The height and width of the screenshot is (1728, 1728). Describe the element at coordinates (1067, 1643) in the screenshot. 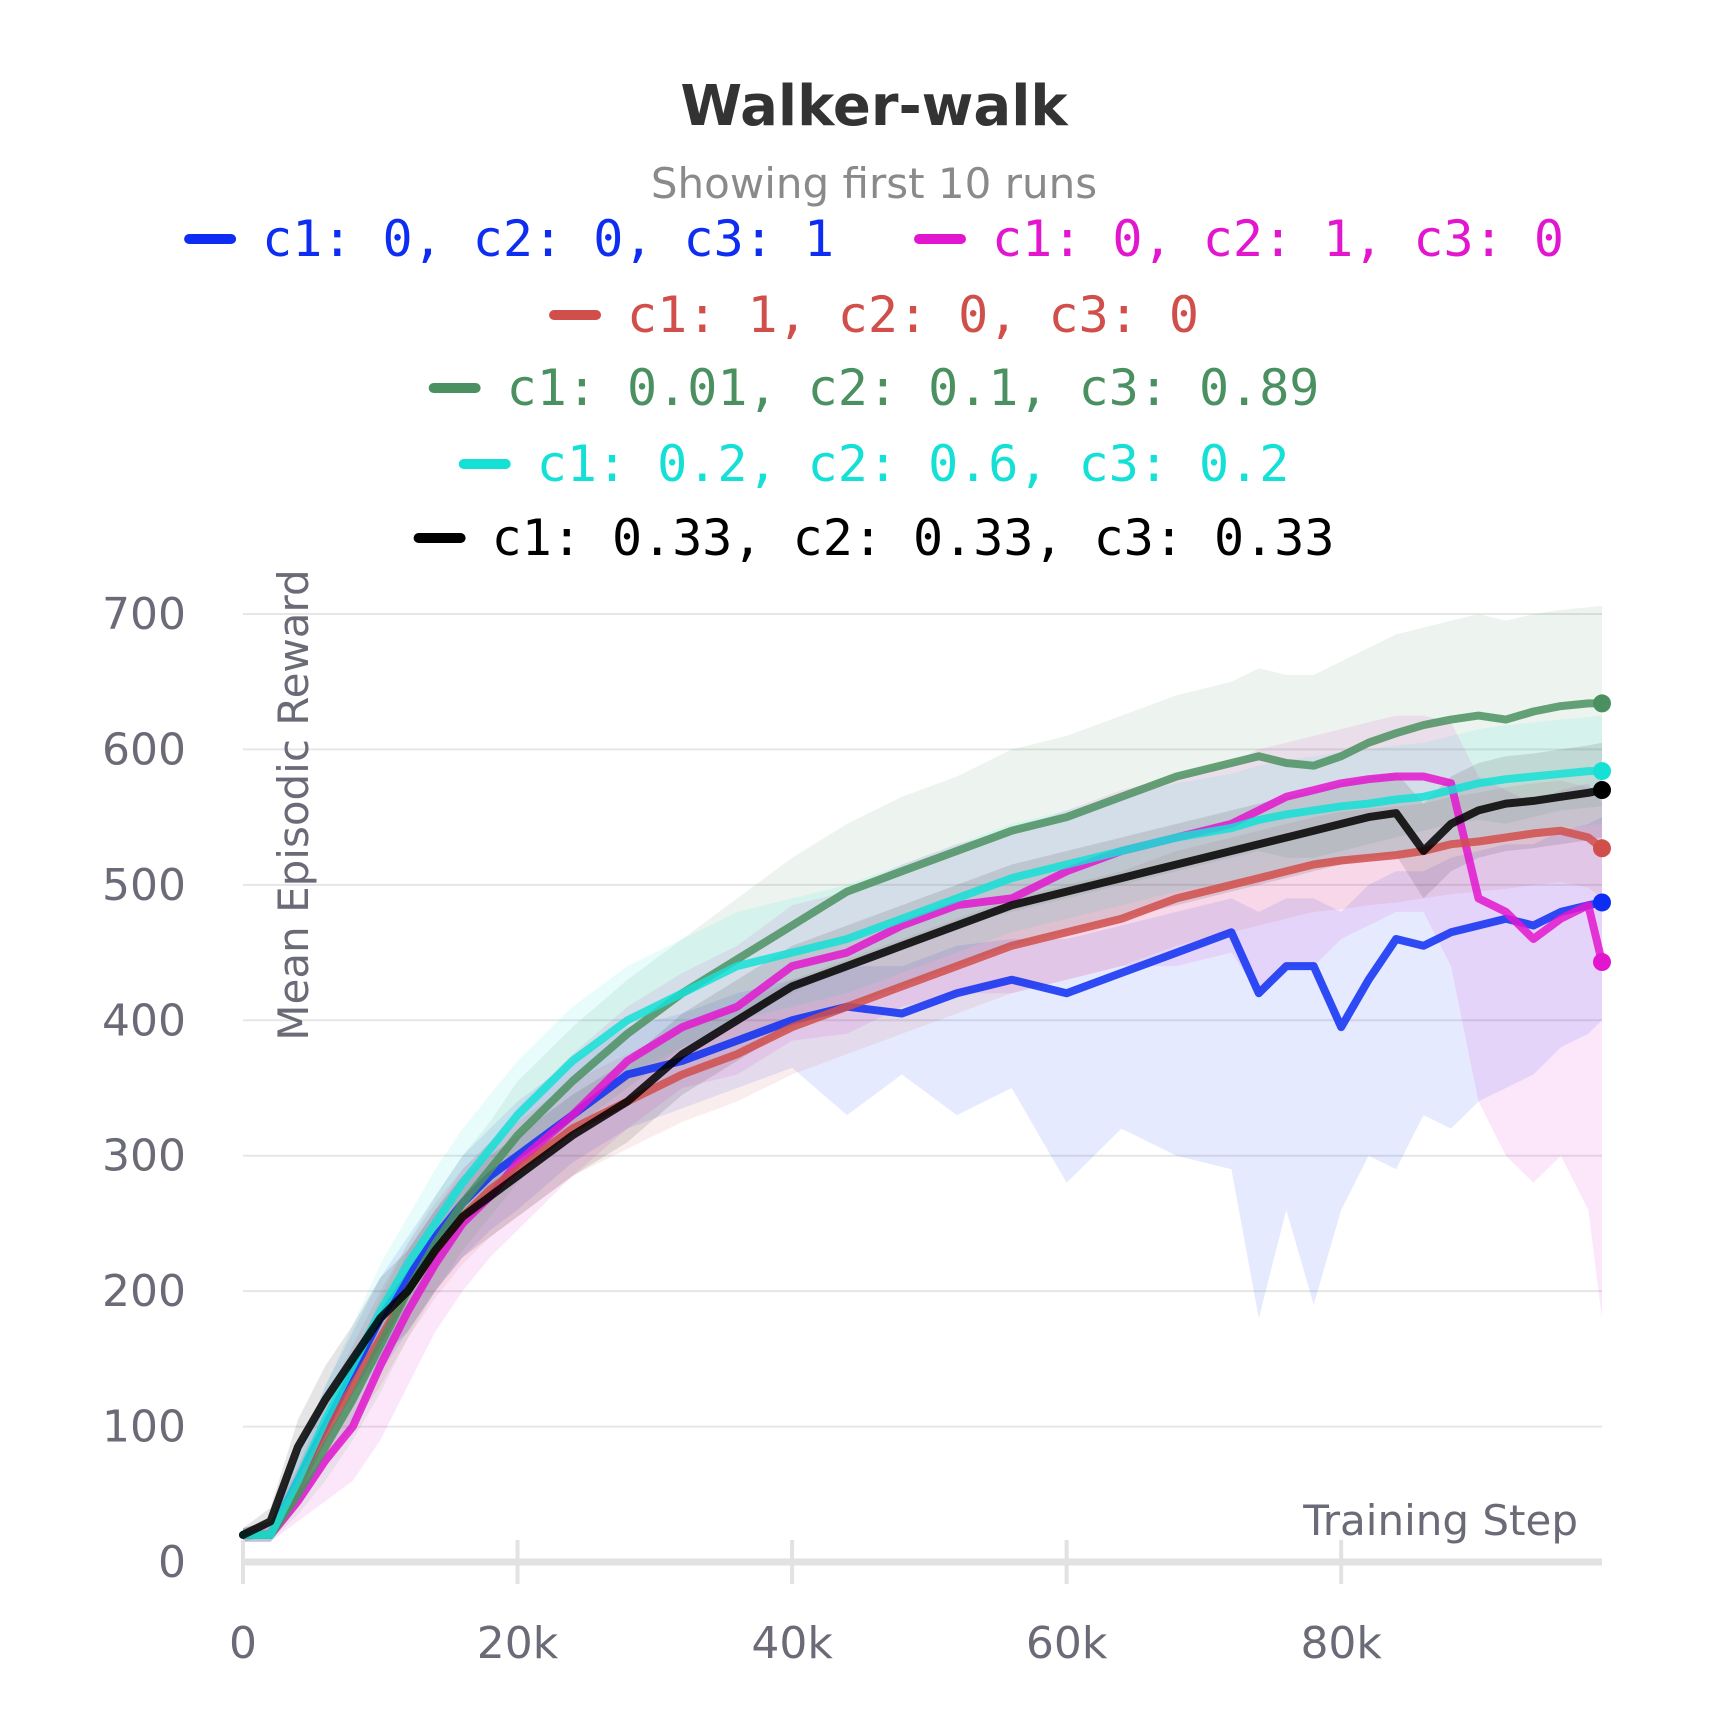

I see `x-tick-label: 60k` at that location.